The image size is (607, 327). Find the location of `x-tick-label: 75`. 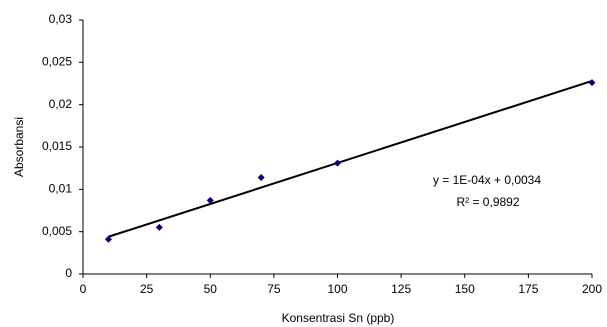

x-tick-label: 75 is located at coordinates (274, 289).